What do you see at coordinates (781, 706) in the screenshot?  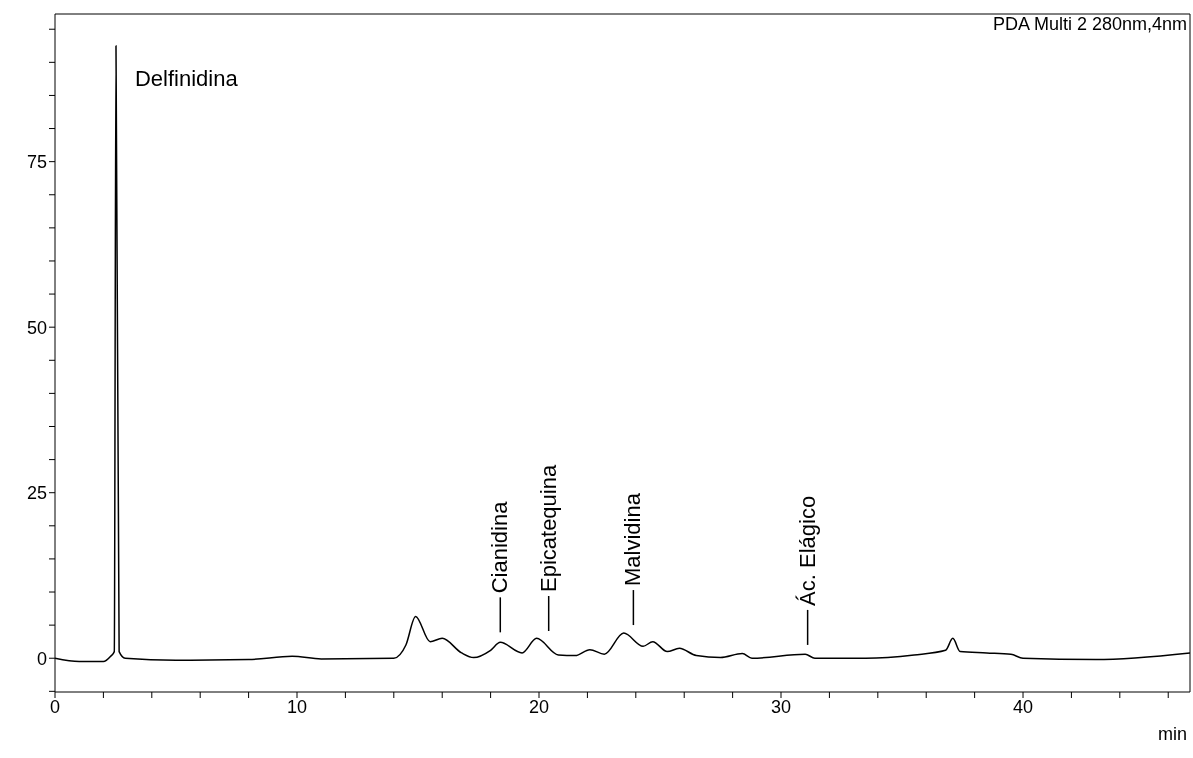 I see `x-tick-label: 30` at bounding box center [781, 706].